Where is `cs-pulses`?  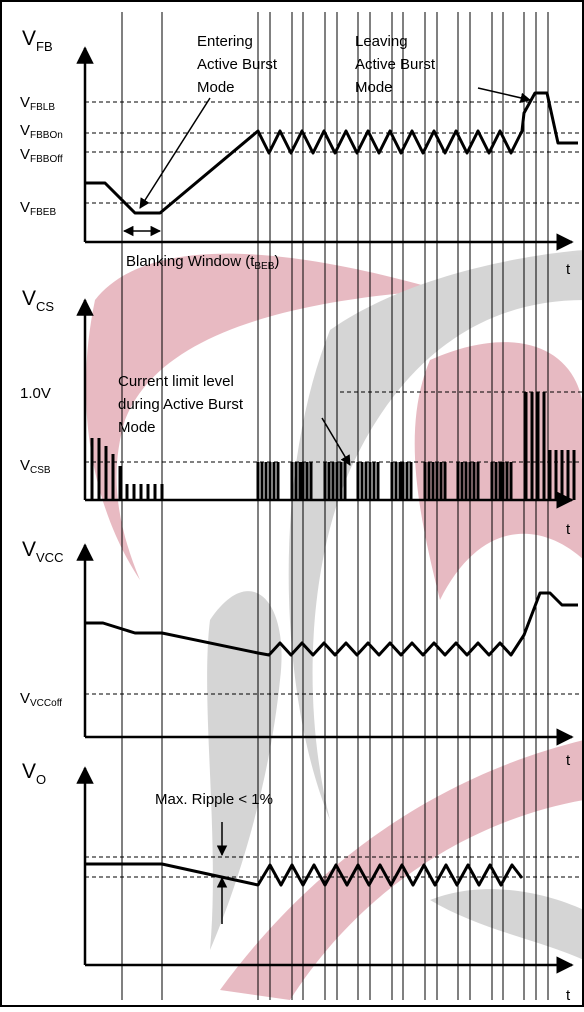 cs-pulses is located at coordinates (333, 446).